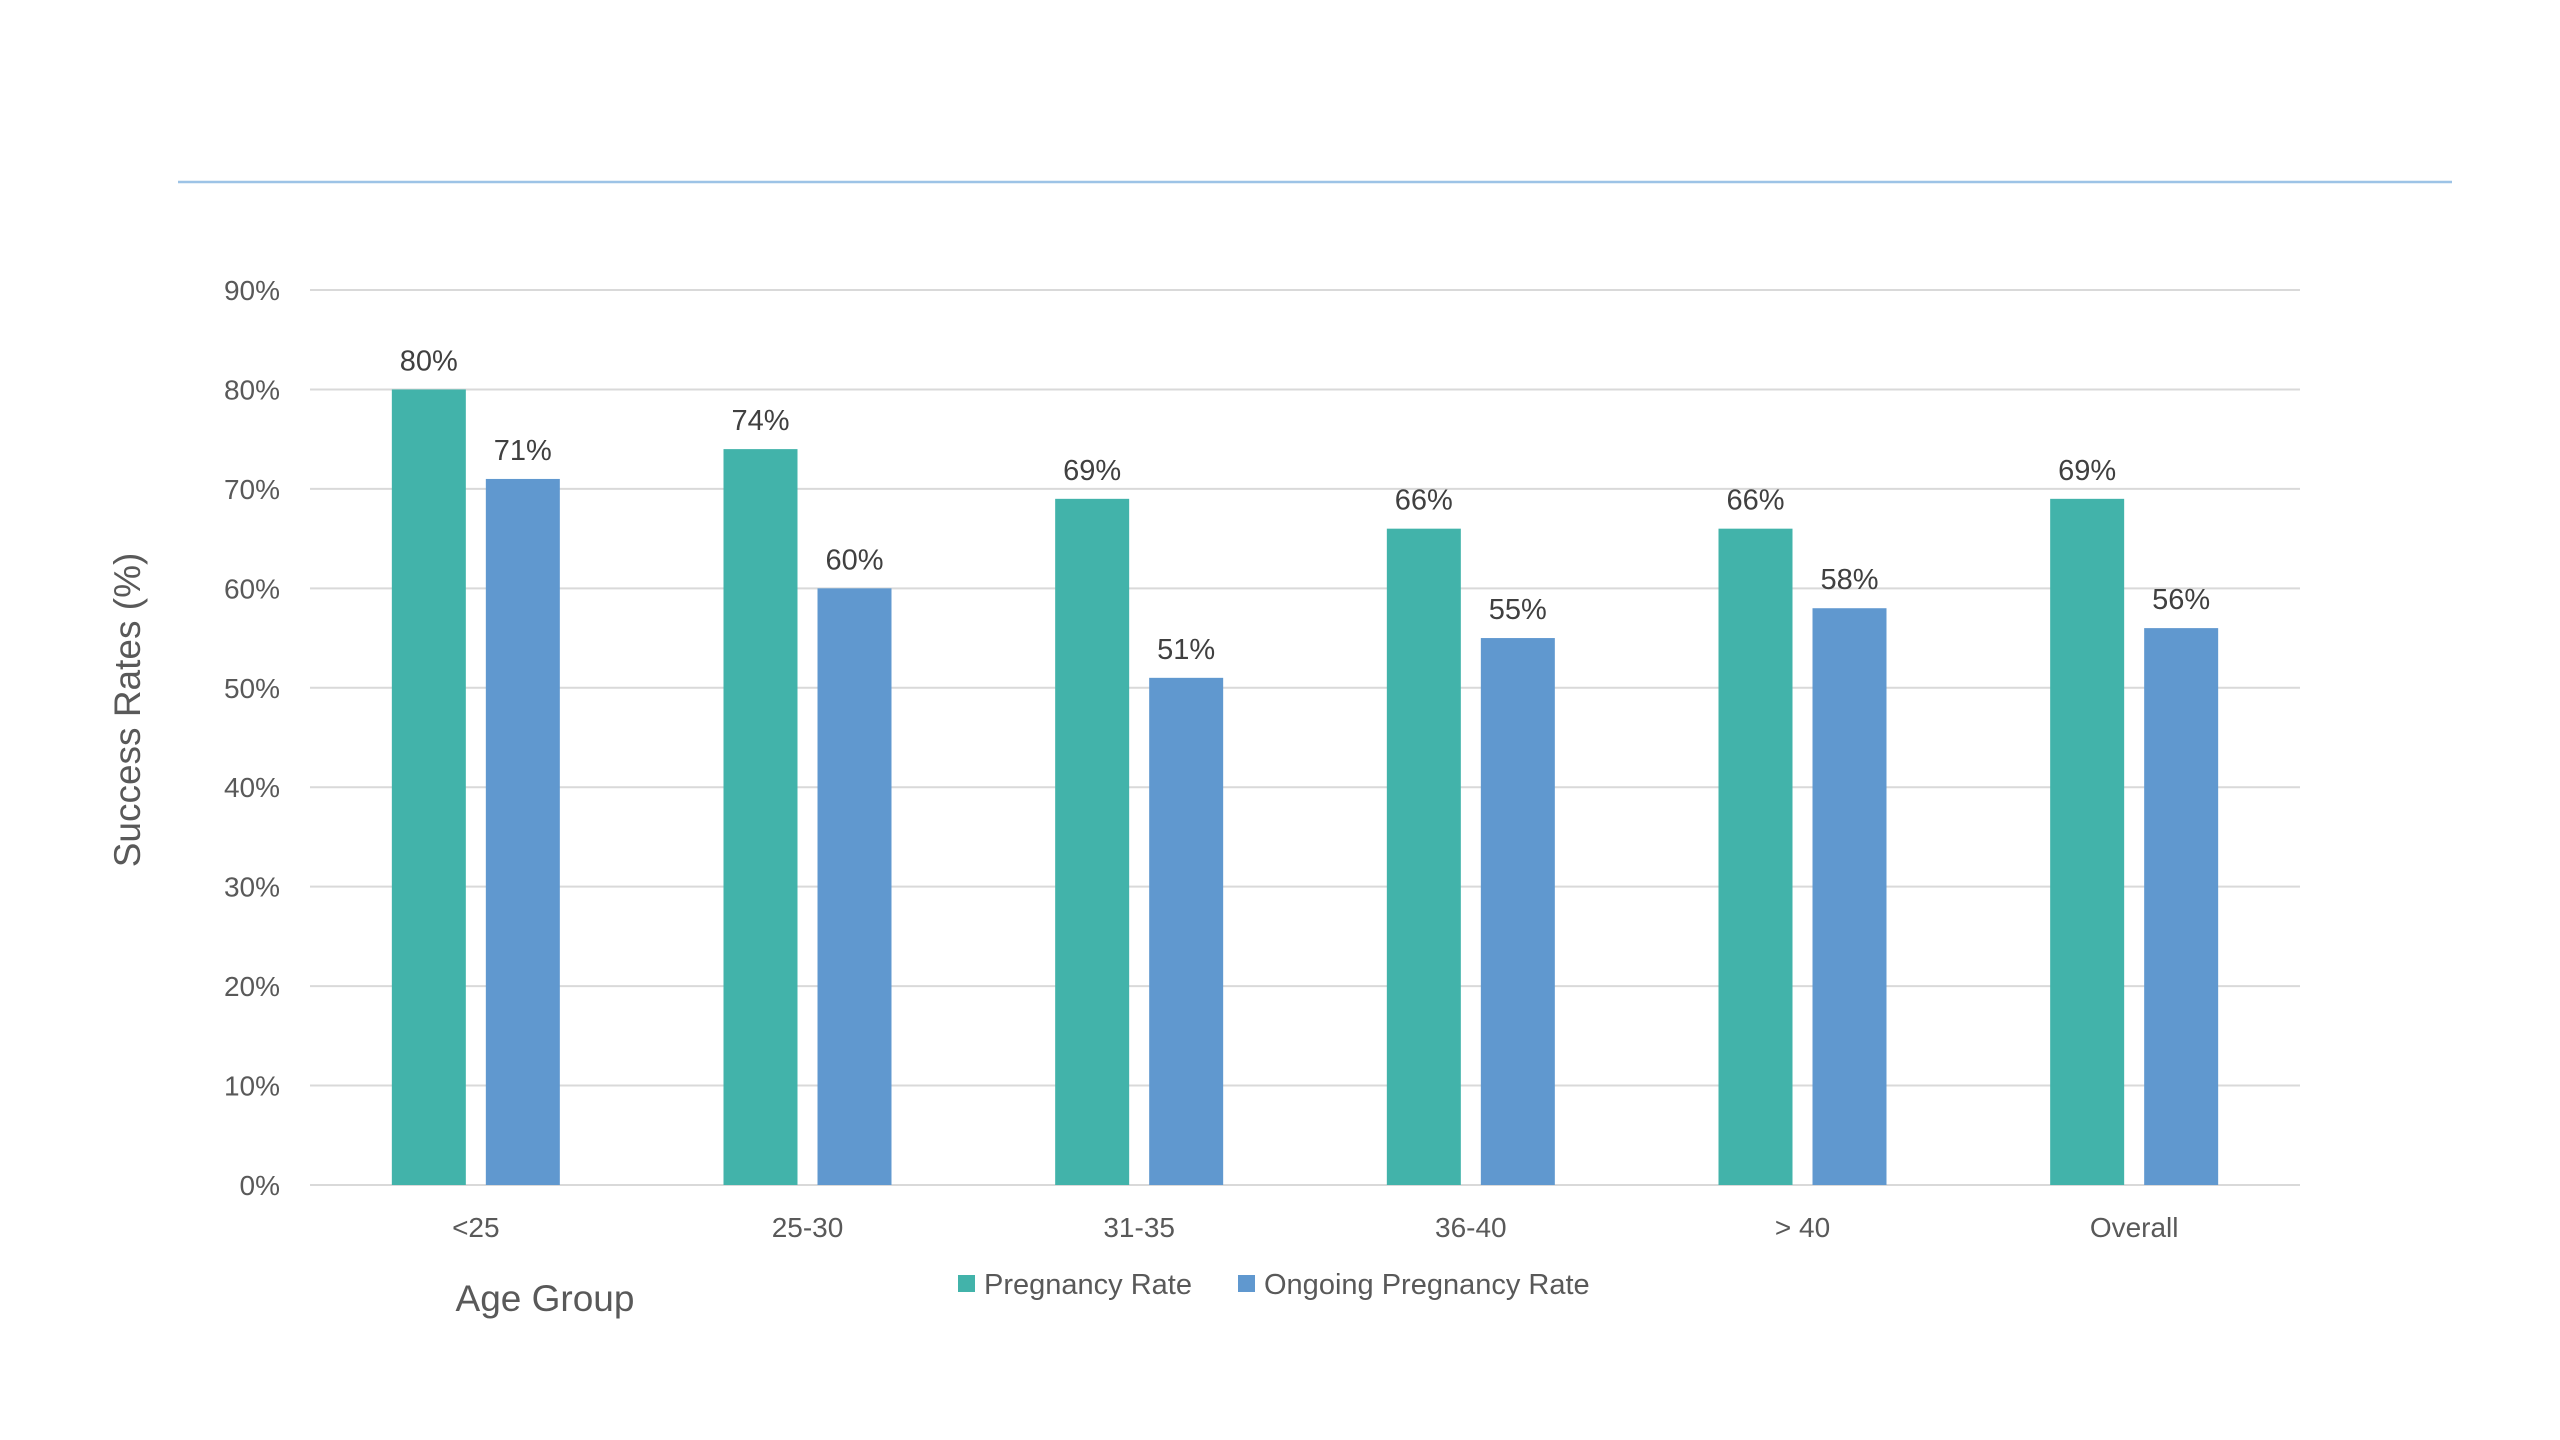 This screenshot has height=1440, width=2560. What do you see at coordinates (429, 361) in the screenshot?
I see `data-label: 80%` at bounding box center [429, 361].